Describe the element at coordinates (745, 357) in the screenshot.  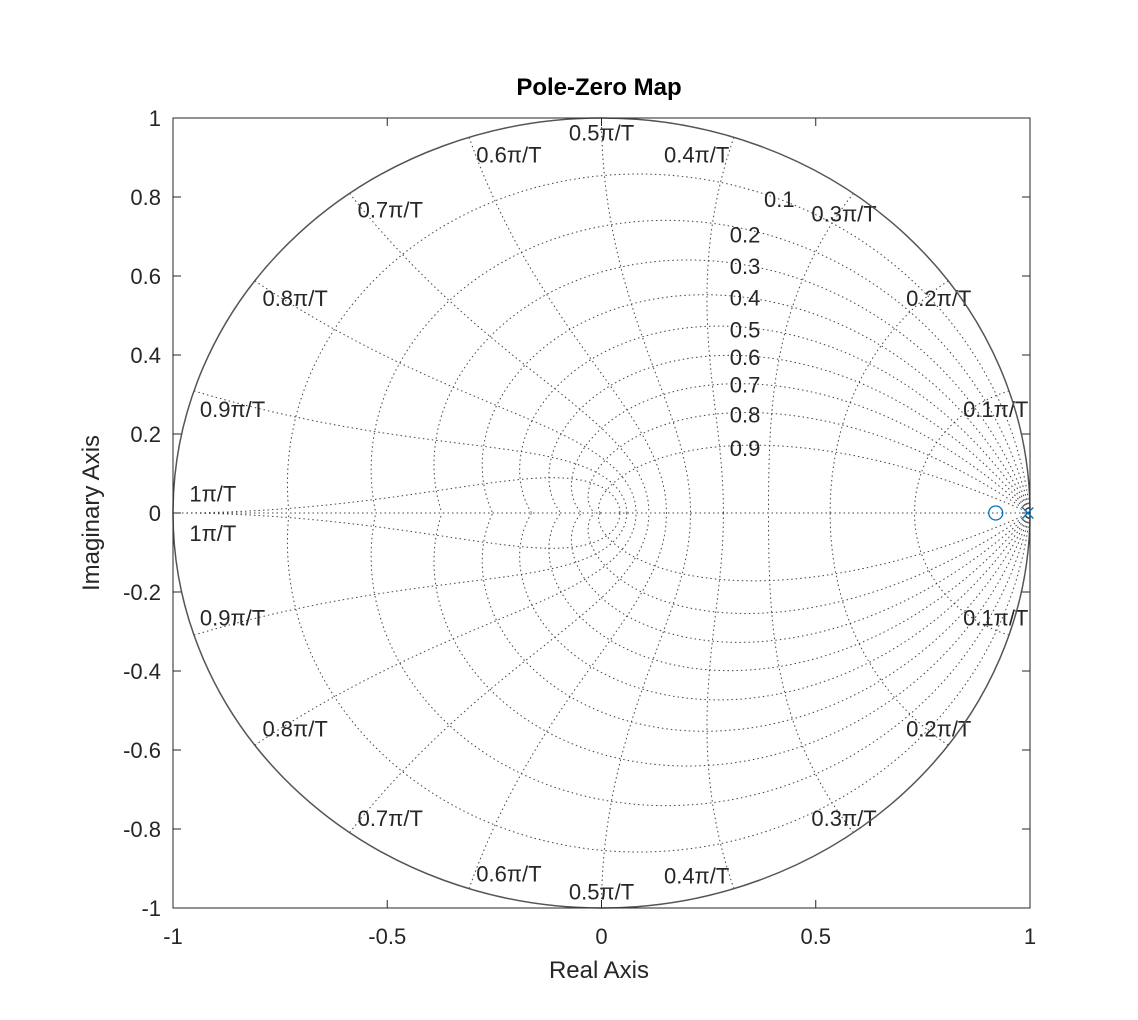
I see `damping-ratio-label: 0.6` at that location.